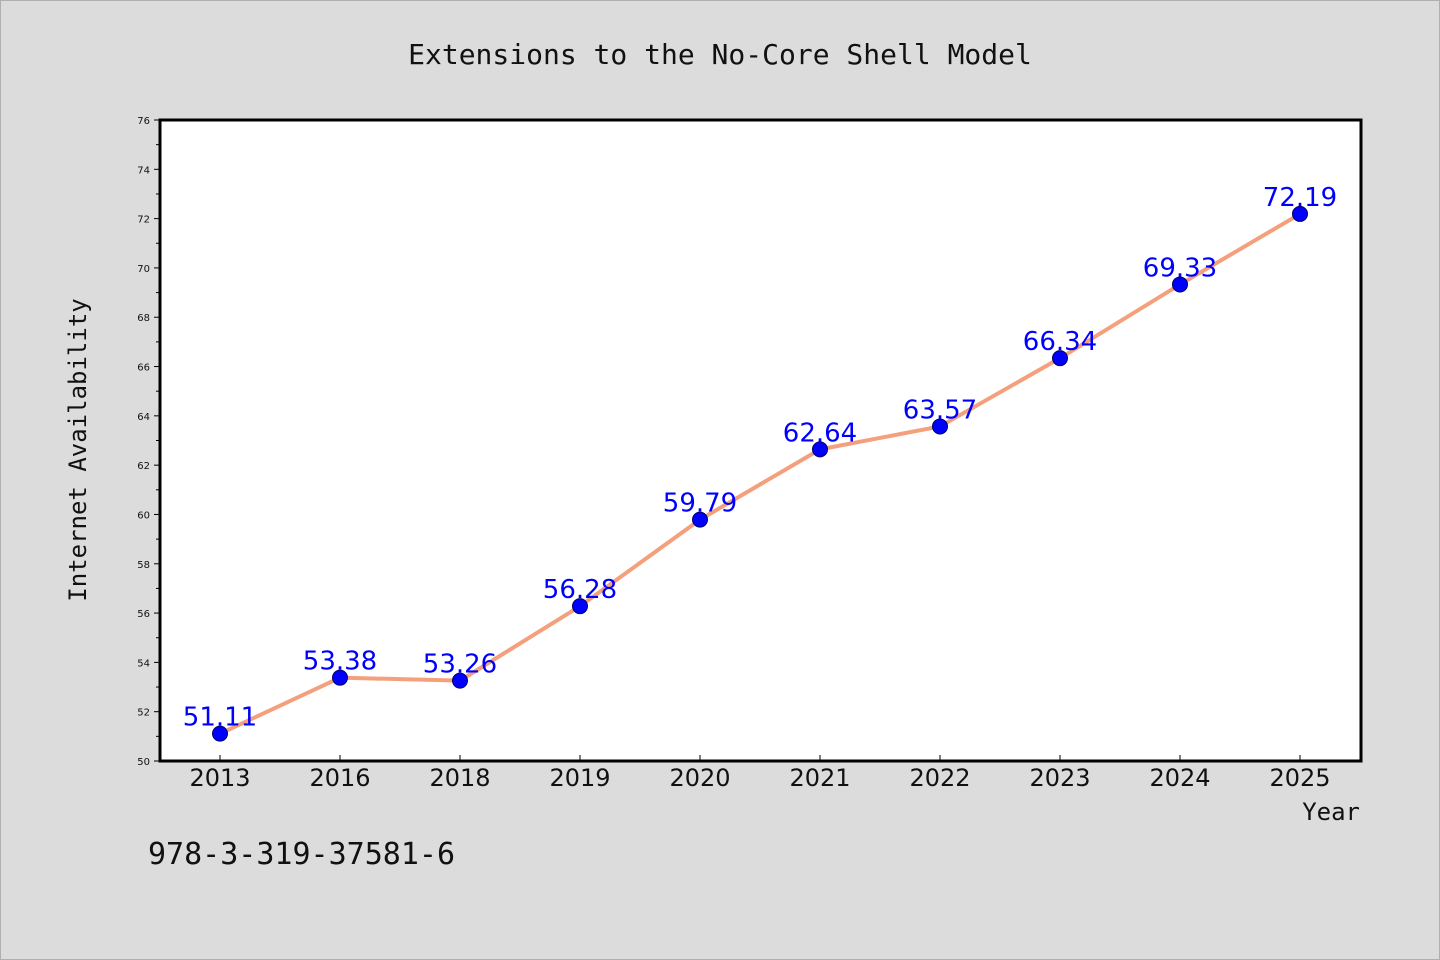 This screenshot has height=960, width=1440. What do you see at coordinates (143, 713) in the screenshot?
I see `y-tick-label: 52` at bounding box center [143, 713].